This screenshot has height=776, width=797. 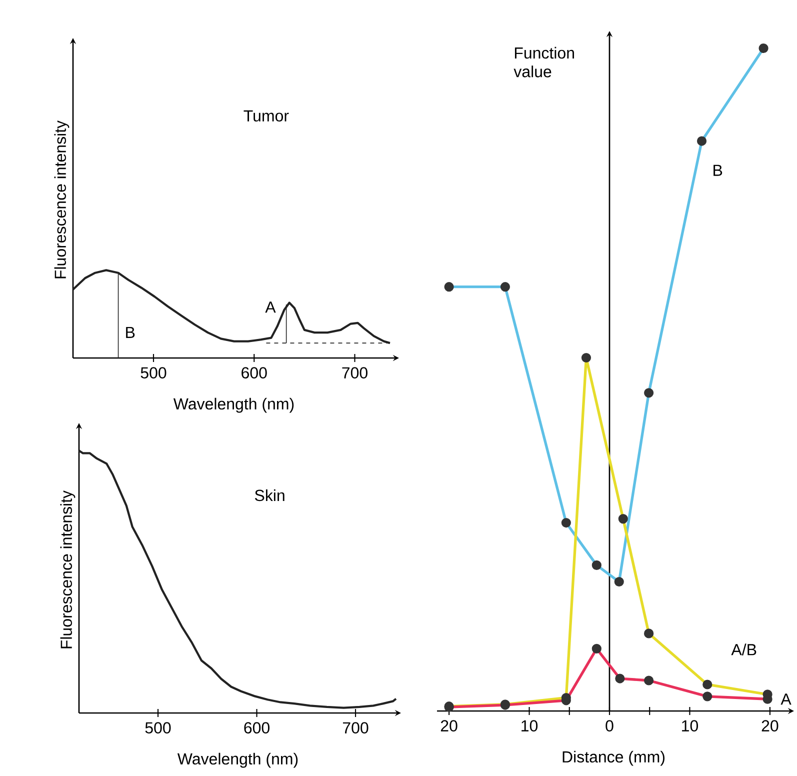 What do you see at coordinates (743, 650) in the screenshot?
I see `text: A/B` at bounding box center [743, 650].